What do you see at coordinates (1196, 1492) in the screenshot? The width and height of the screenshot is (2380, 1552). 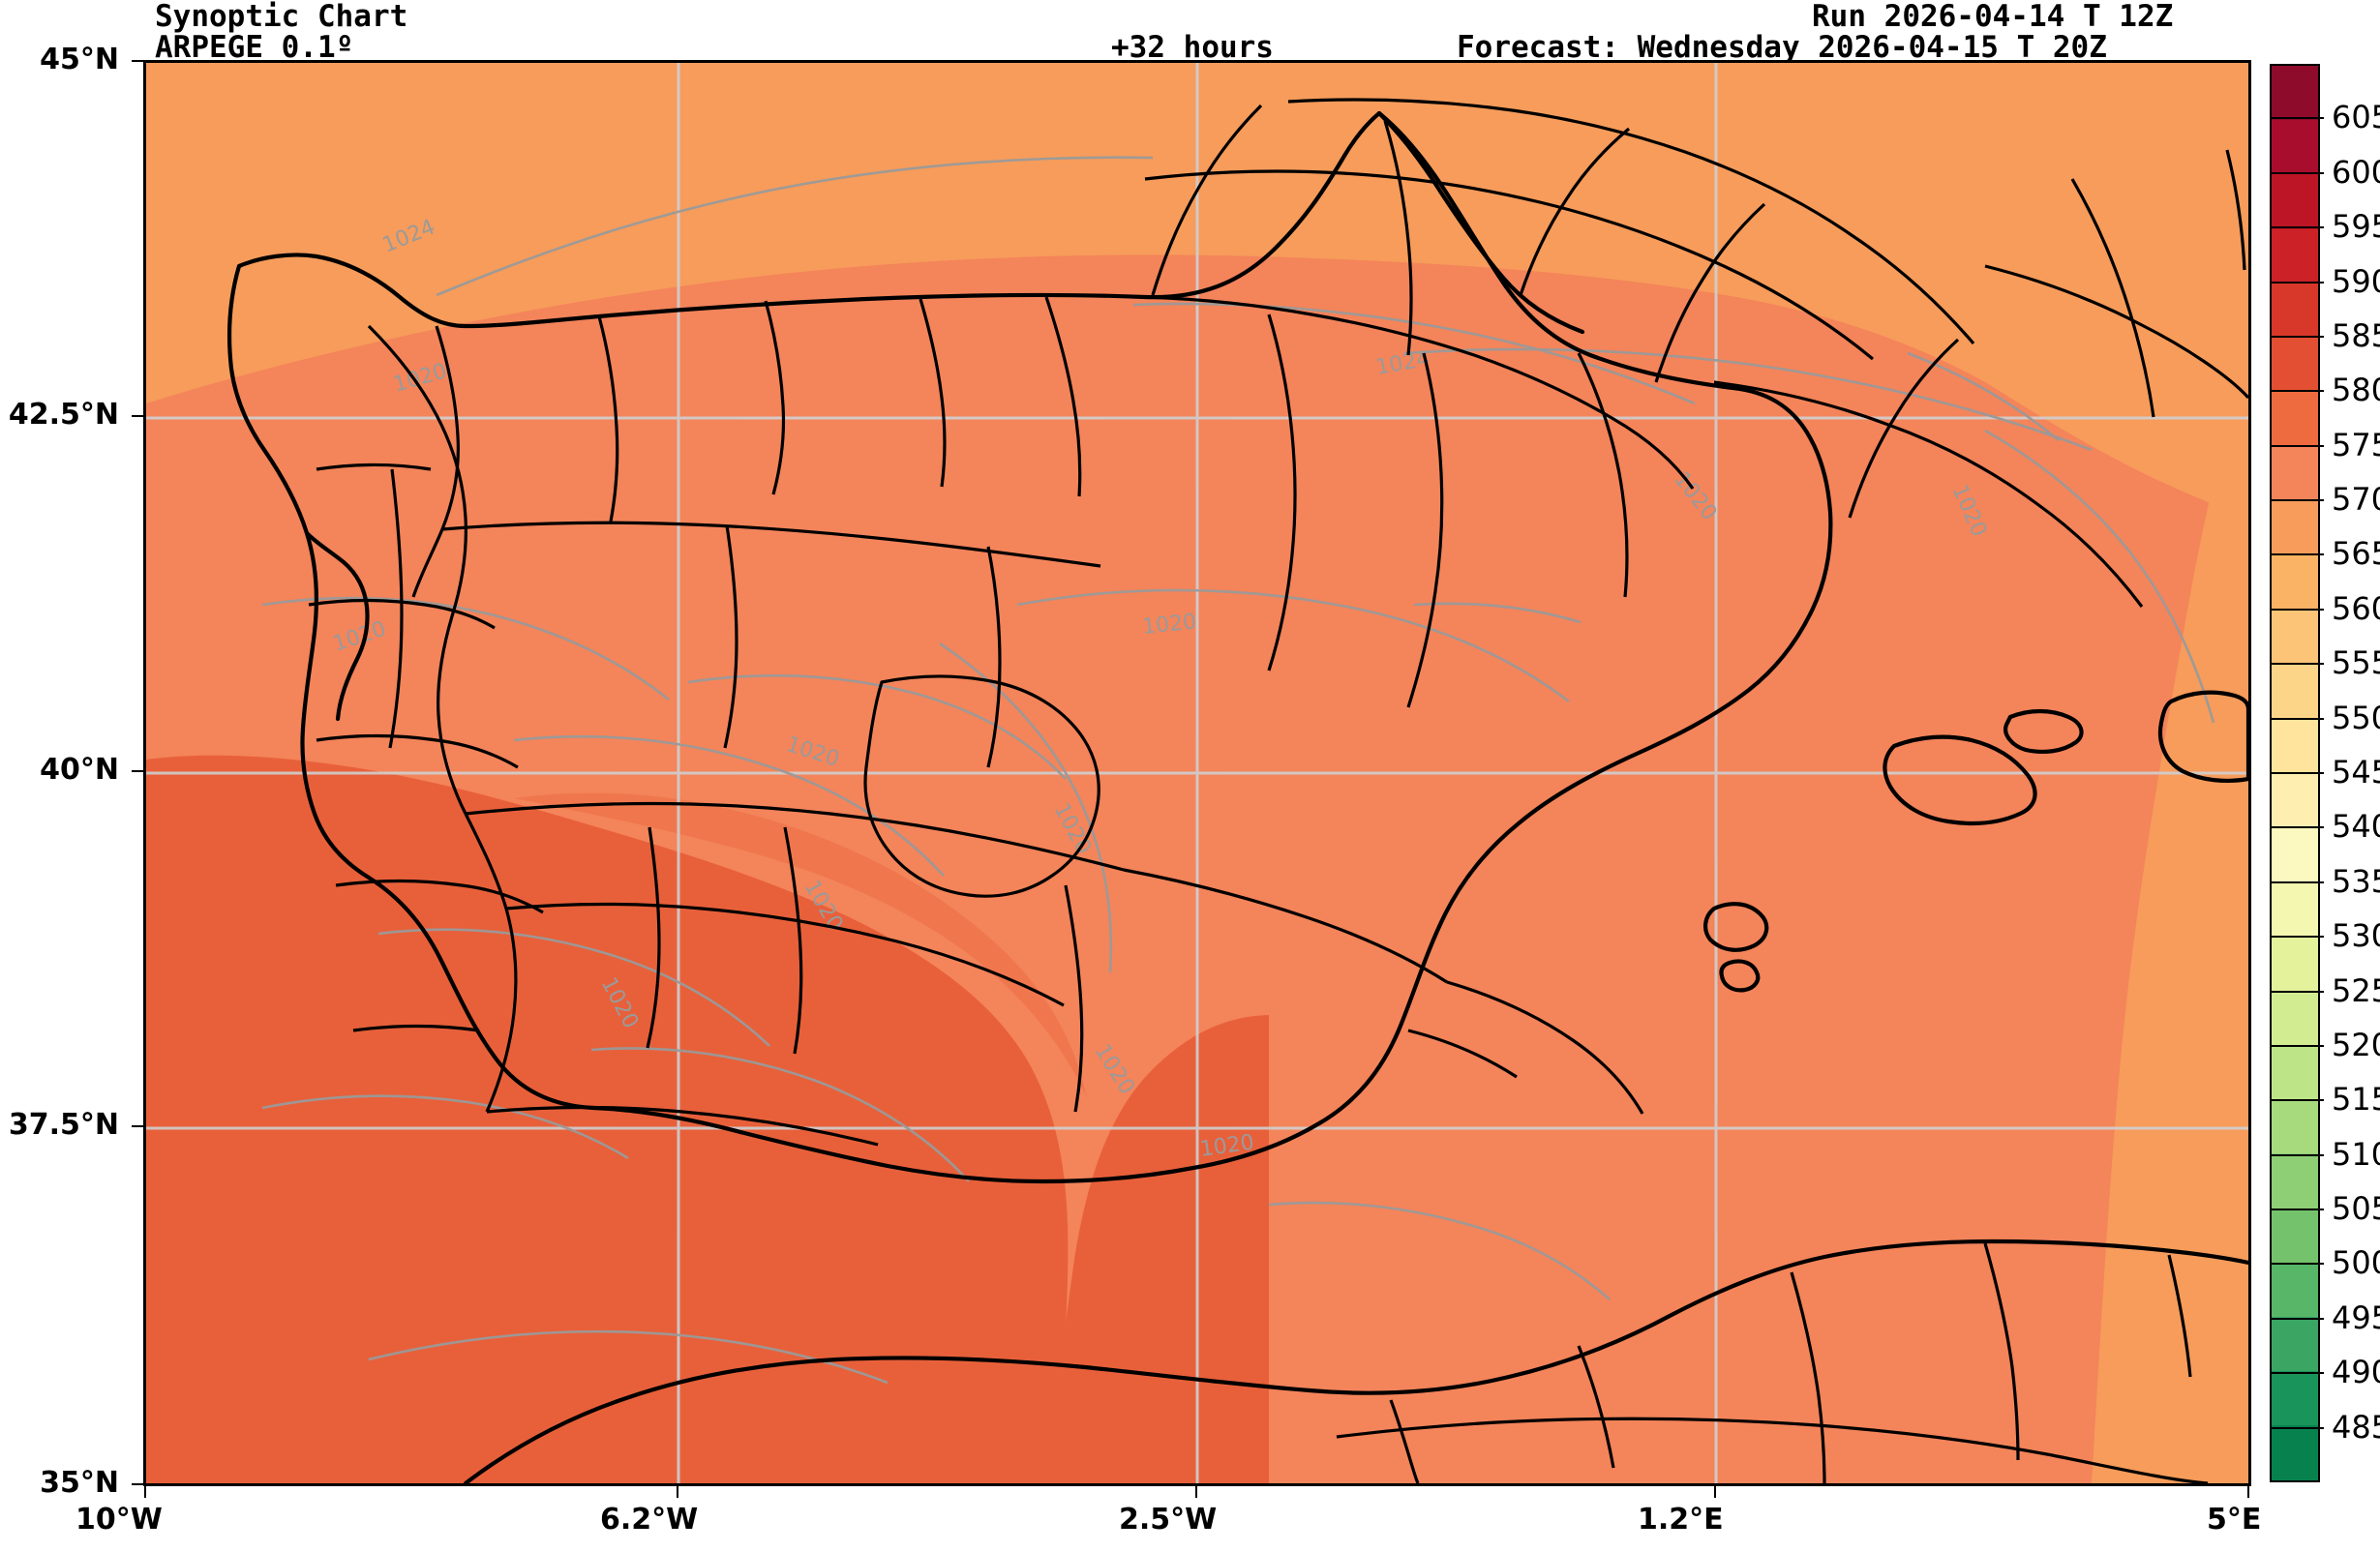 I see `x-tick-2-5w` at bounding box center [1196, 1492].